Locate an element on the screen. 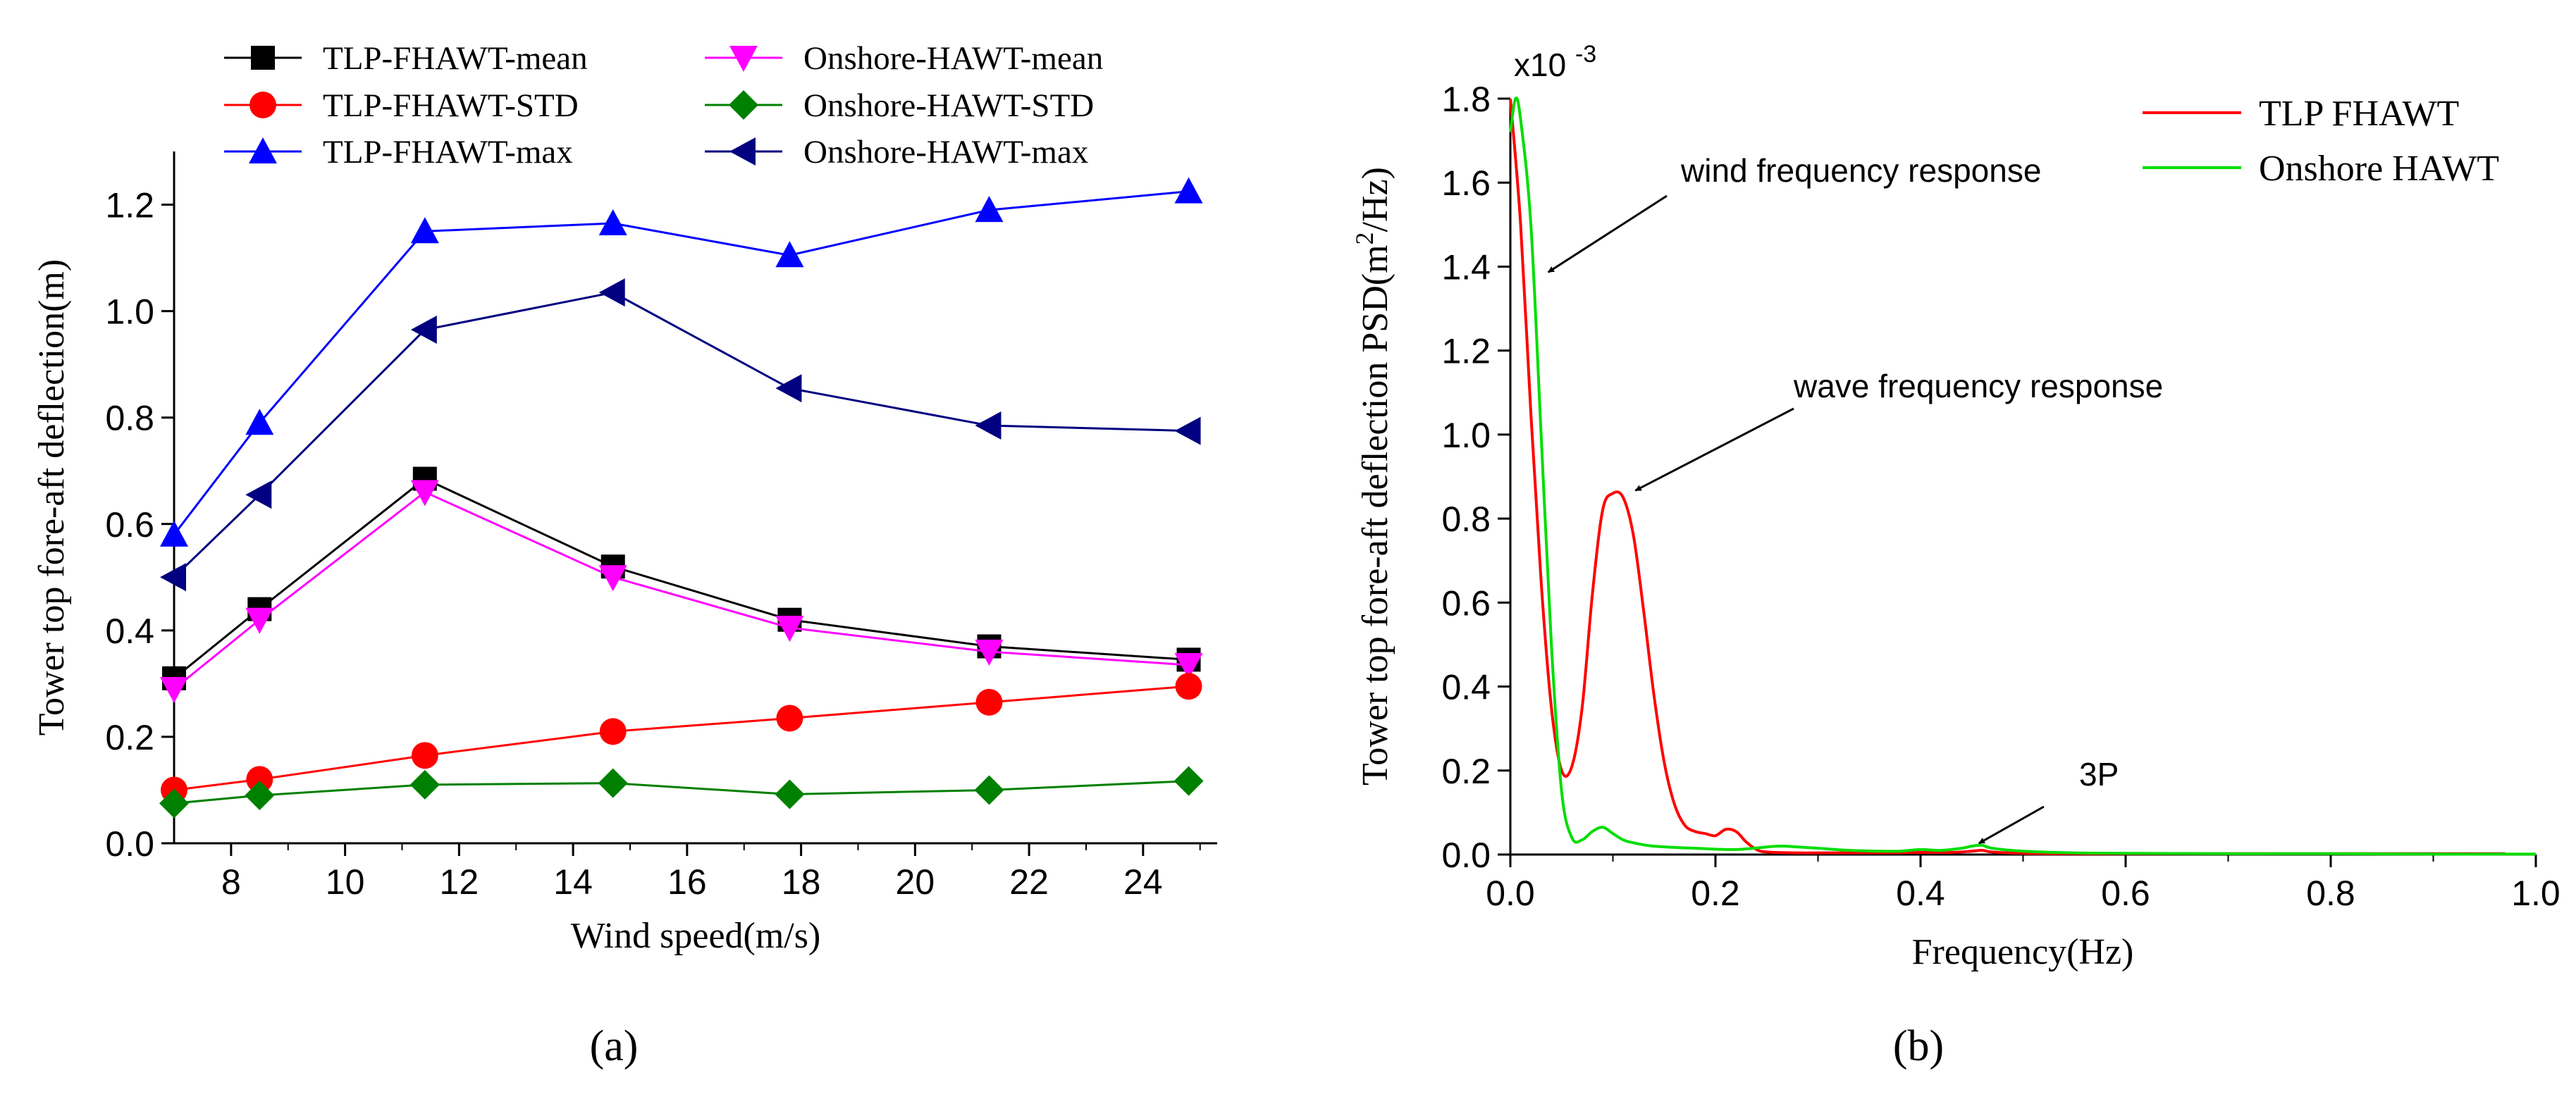  legend-label: TLP-FHAWT-max is located at coordinates (448, 152).